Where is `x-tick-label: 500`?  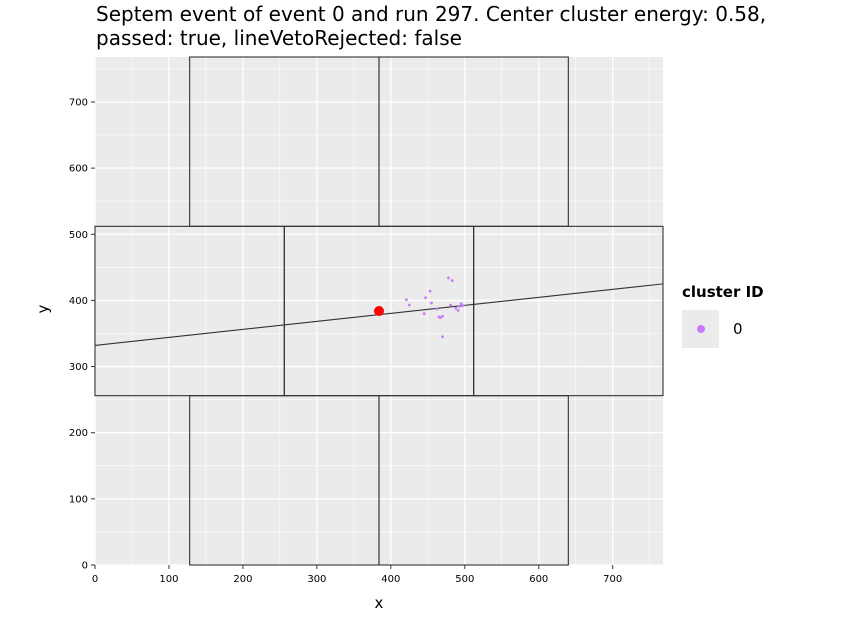
x-tick-label: 500 is located at coordinates (464, 579).